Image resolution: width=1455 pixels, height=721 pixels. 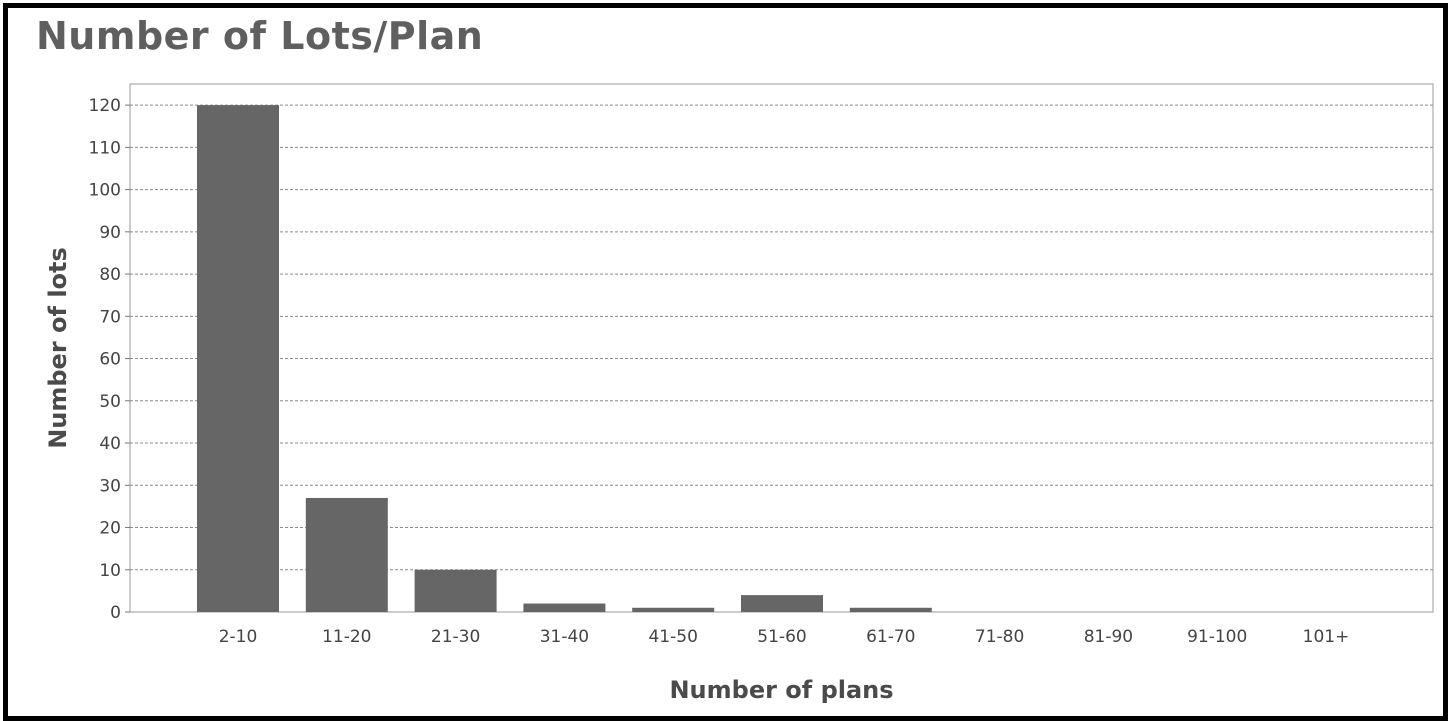 I want to click on y-tick-label: 60, so click(x=110, y=360).